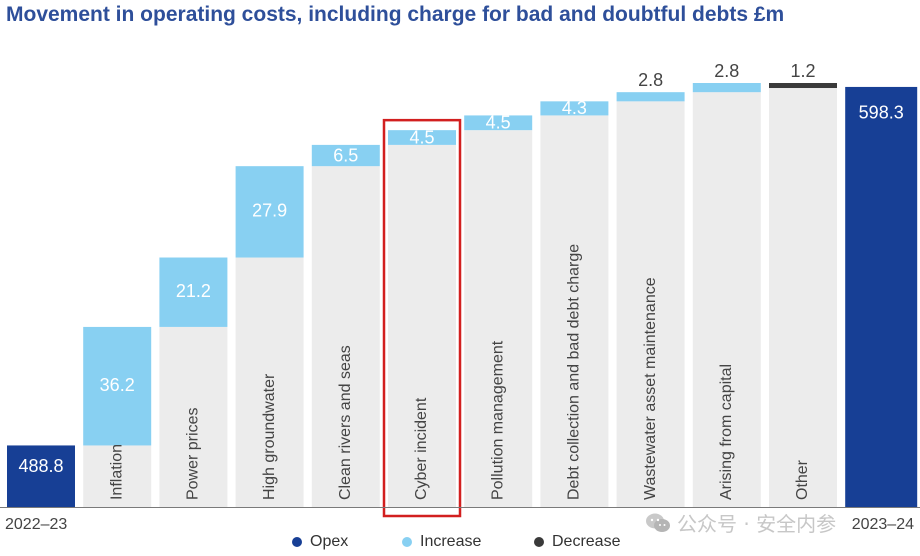 This screenshot has height=556, width=920. I want to click on data-label-arising-from-capital: 2.8, so click(726, 71).